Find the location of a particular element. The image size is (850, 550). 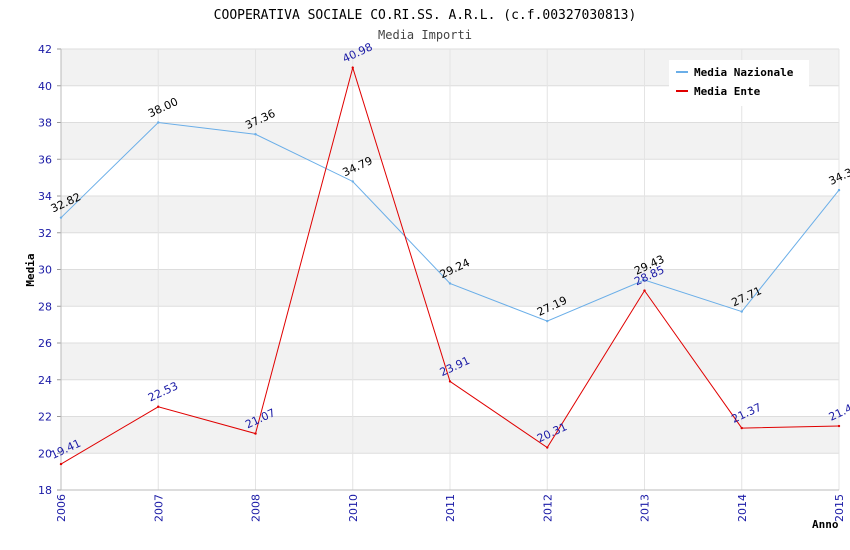

legend: Media Nazionale Media Ente is located at coordinates (739, 83).